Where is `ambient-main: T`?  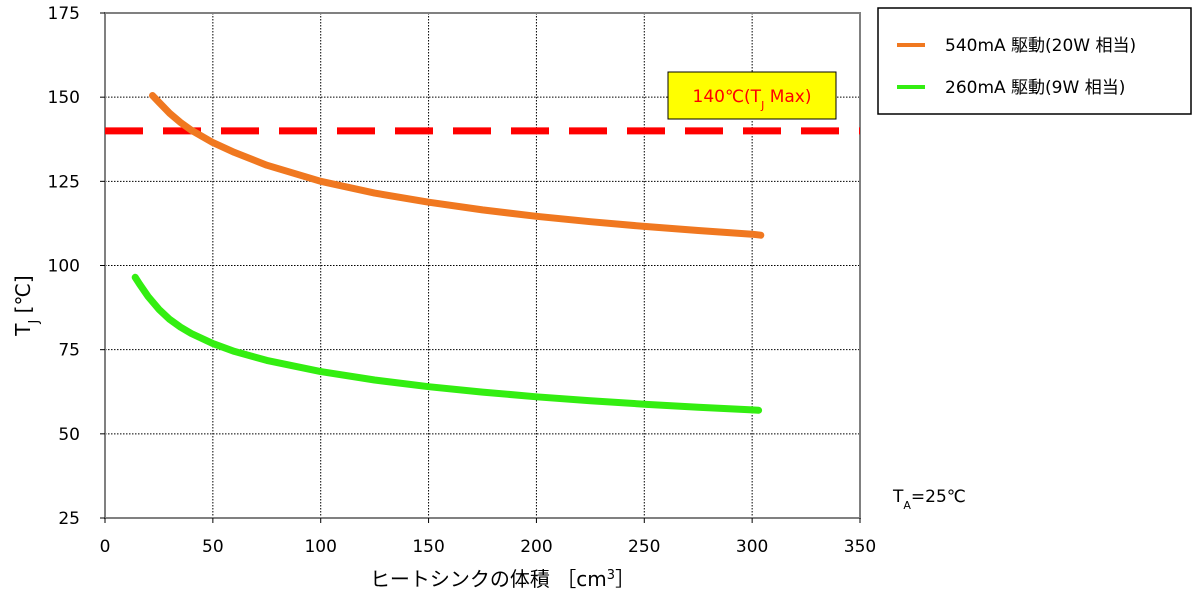
ambient-main: T is located at coordinates (898, 497).